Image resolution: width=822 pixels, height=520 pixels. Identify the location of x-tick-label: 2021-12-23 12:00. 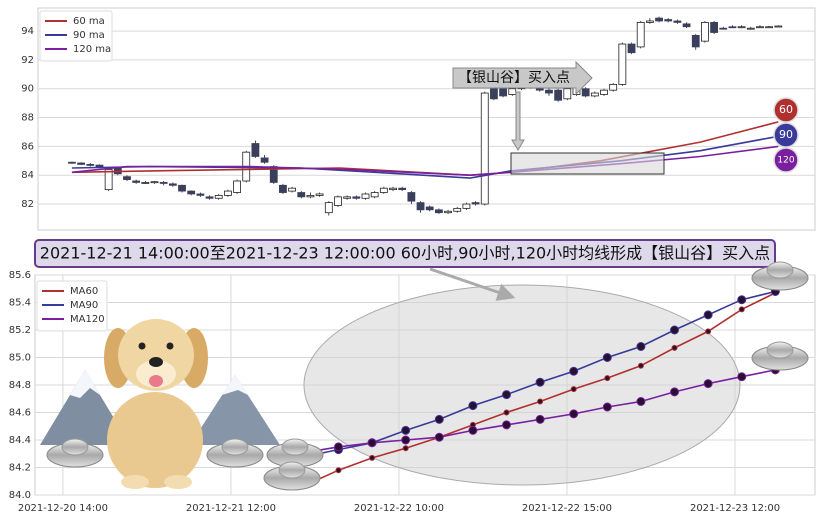
(735, 508).